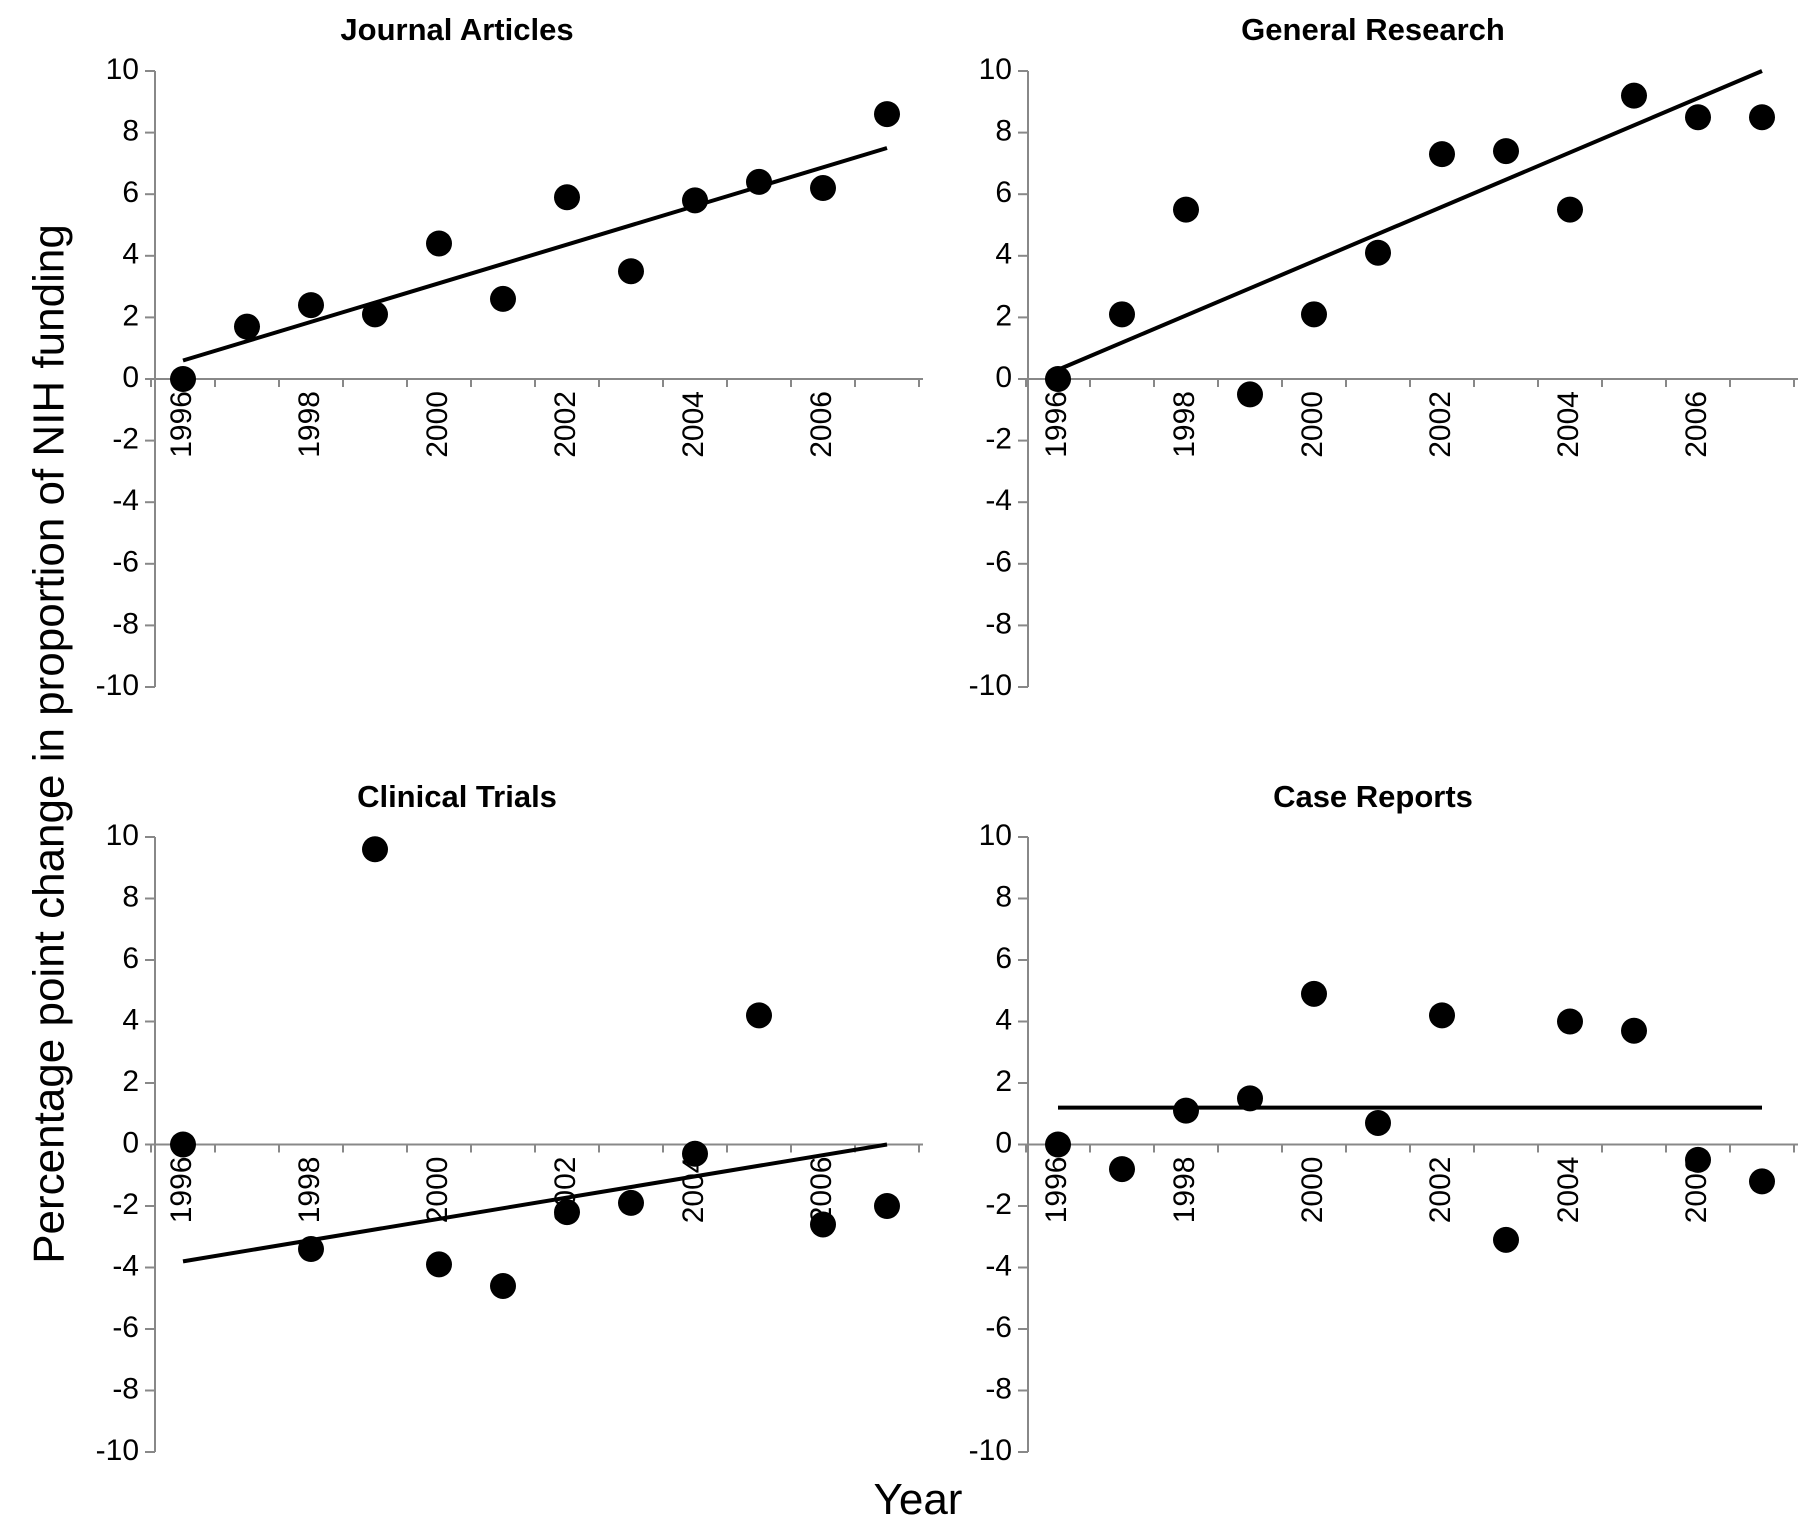  Describe the element at coordinates (918, 1499) in the screenshot. I see `x-axis-title: Year` at that location.